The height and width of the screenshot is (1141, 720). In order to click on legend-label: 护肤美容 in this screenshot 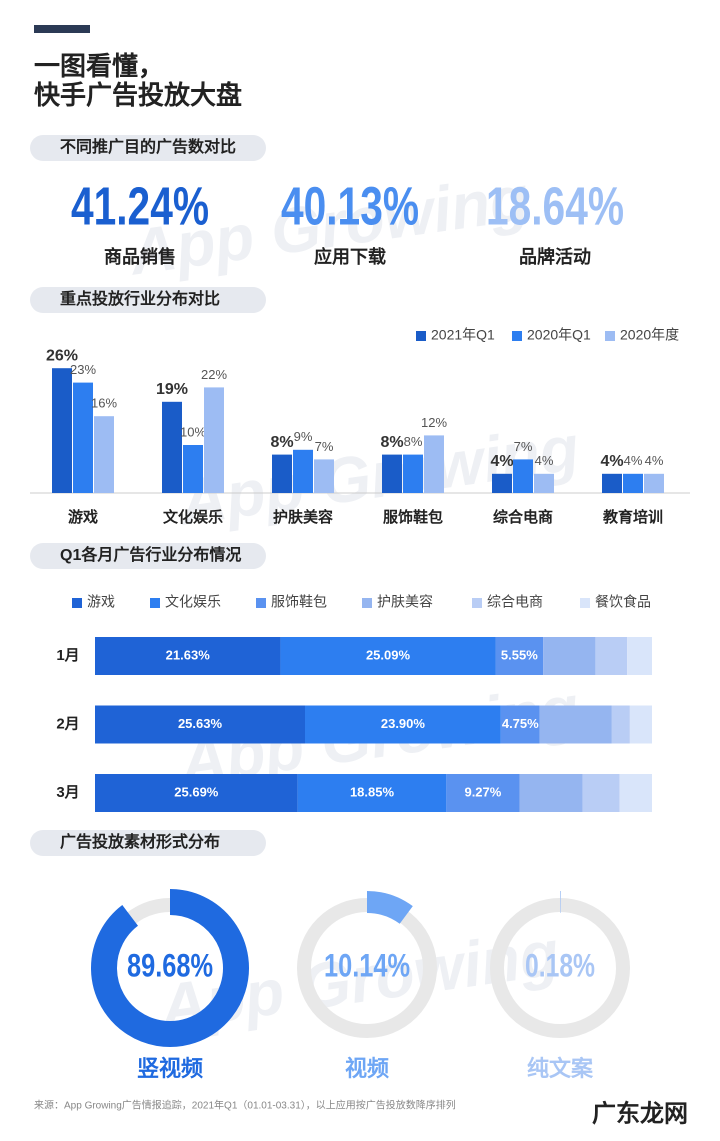, I will do `click(405, 602)`.